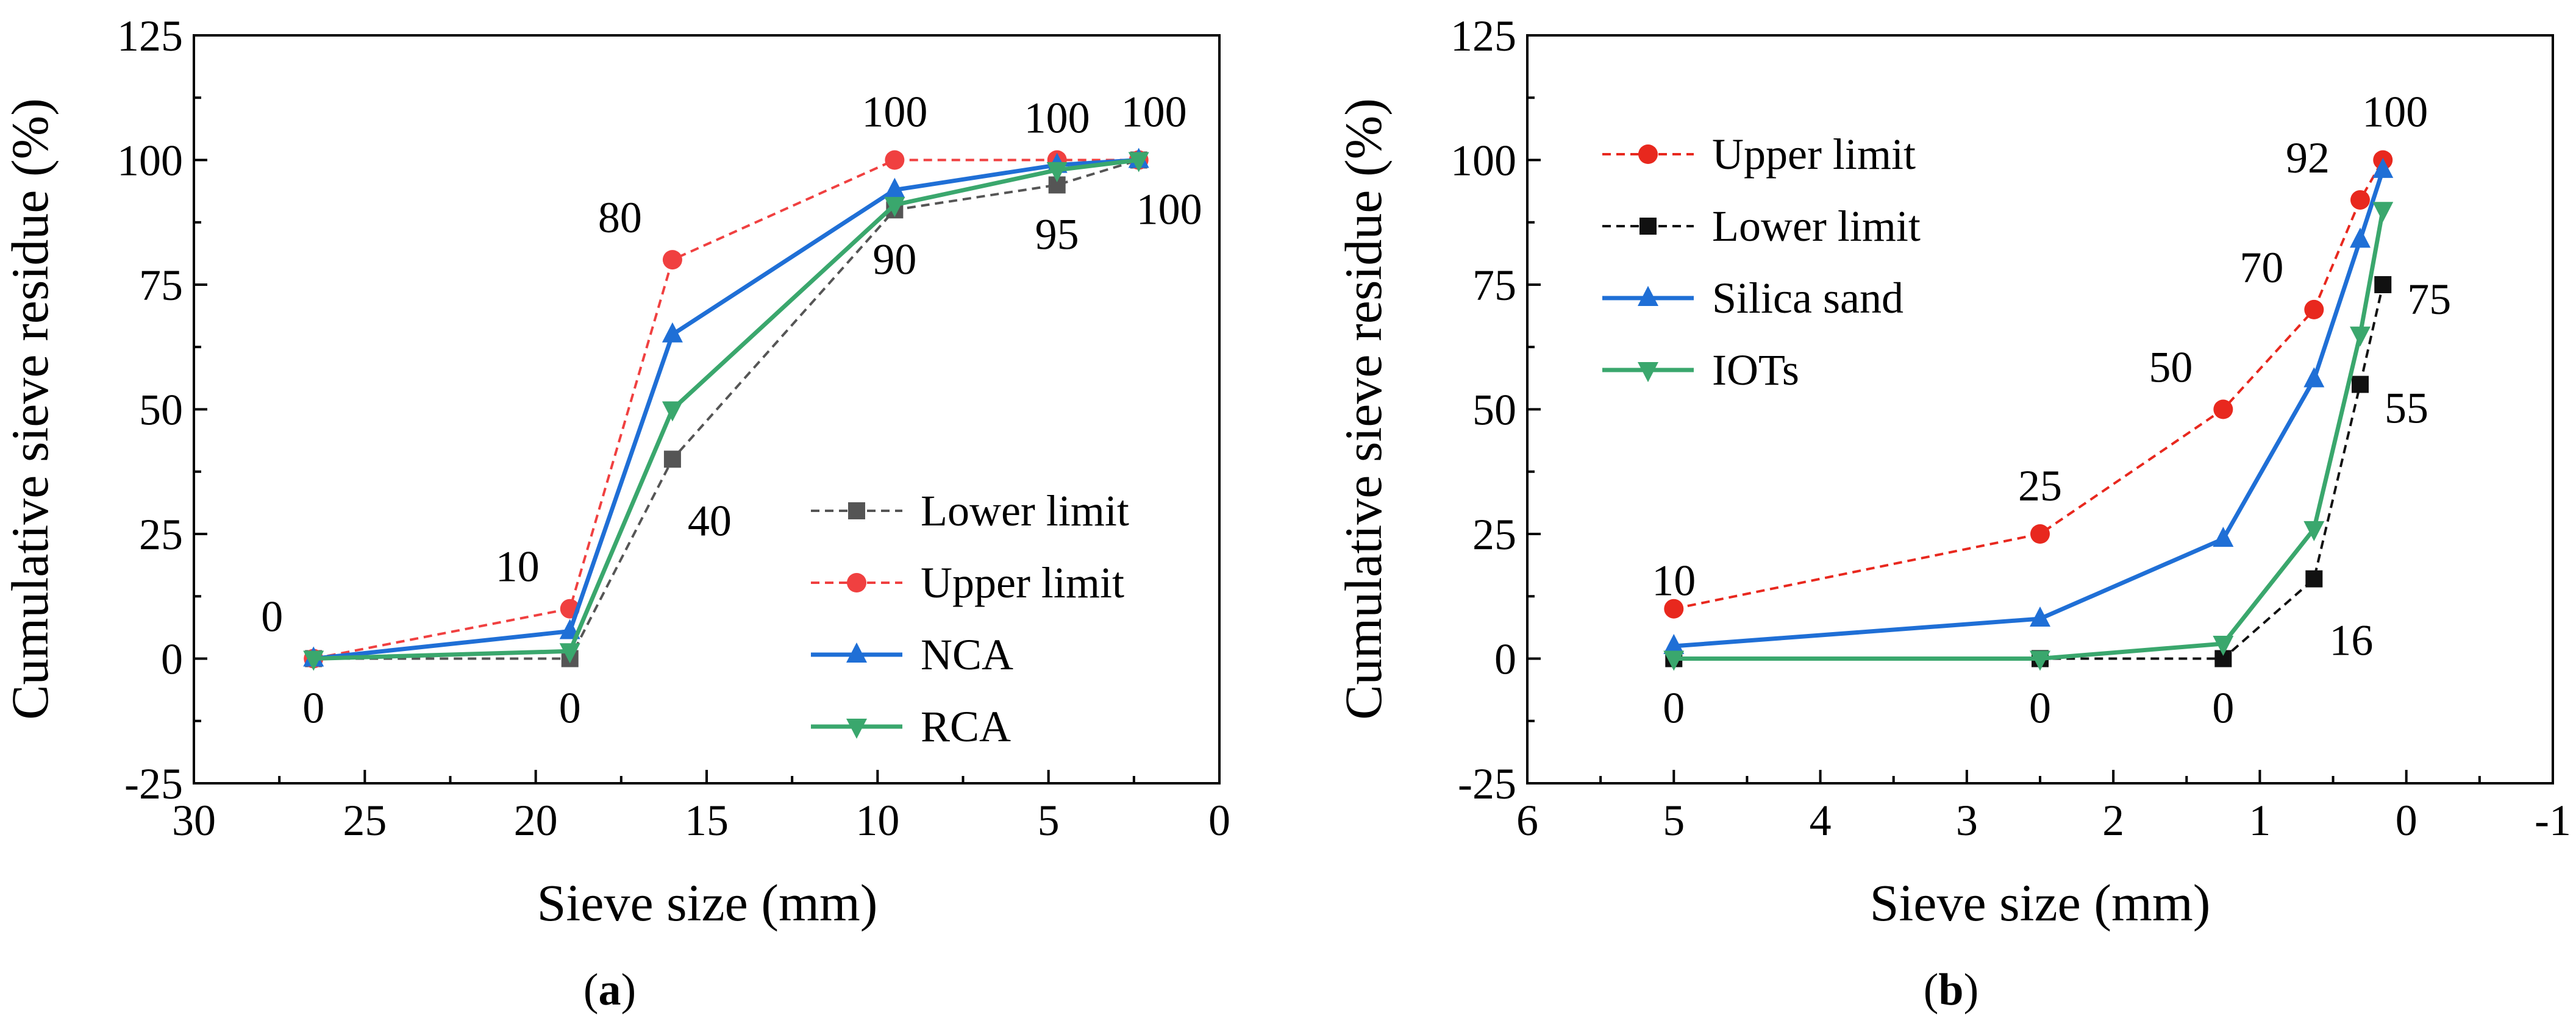 Image resolution: width=2576 pixels, height=1021 pixels. Describe the element at coordinates (2170, 367) in the screenshot. I see `data-label: 50` at that location.